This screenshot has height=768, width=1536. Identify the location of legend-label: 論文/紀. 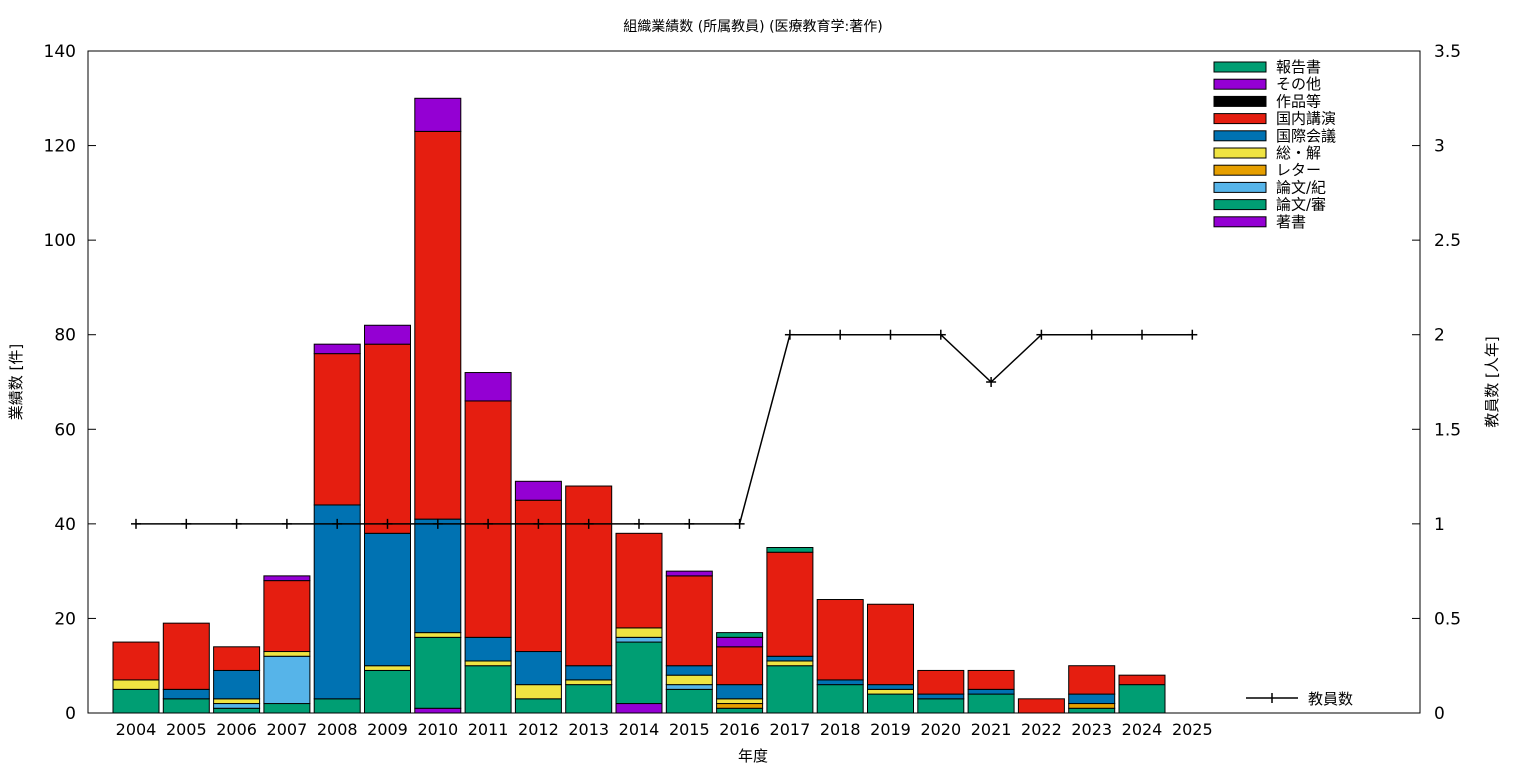
(1301, 187).